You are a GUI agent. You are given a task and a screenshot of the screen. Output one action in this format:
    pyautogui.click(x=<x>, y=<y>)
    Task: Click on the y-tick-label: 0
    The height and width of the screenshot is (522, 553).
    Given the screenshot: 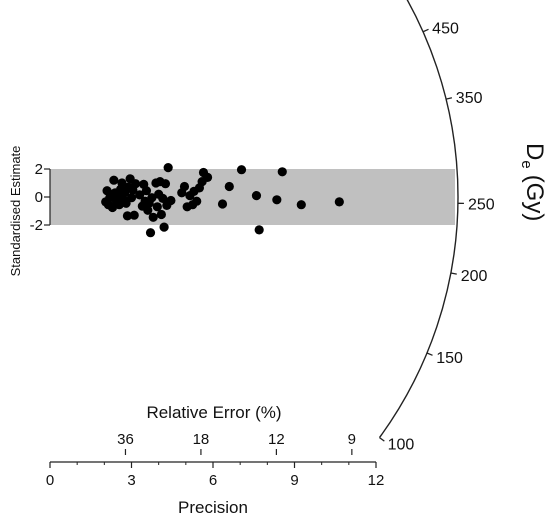 What is the action you would take?
    pyautogui.click(x=39, y=197)
    